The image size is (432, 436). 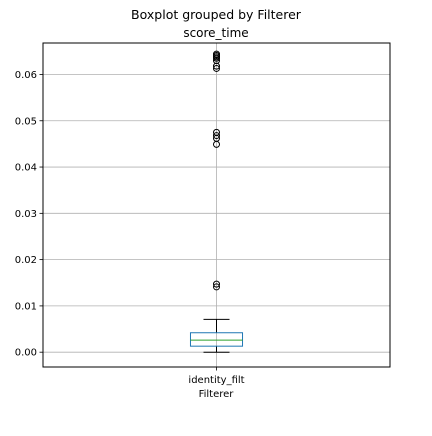 I want to click on y-tick-label: 0.03, so click(x=26, y=214).